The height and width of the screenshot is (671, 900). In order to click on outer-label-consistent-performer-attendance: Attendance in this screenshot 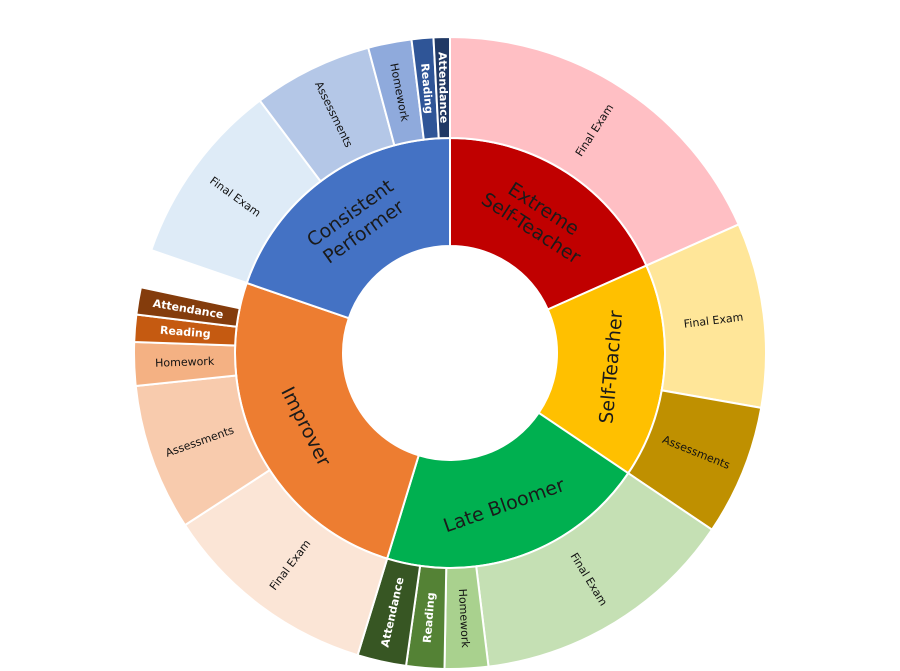, I will do `click(443, 88)`.